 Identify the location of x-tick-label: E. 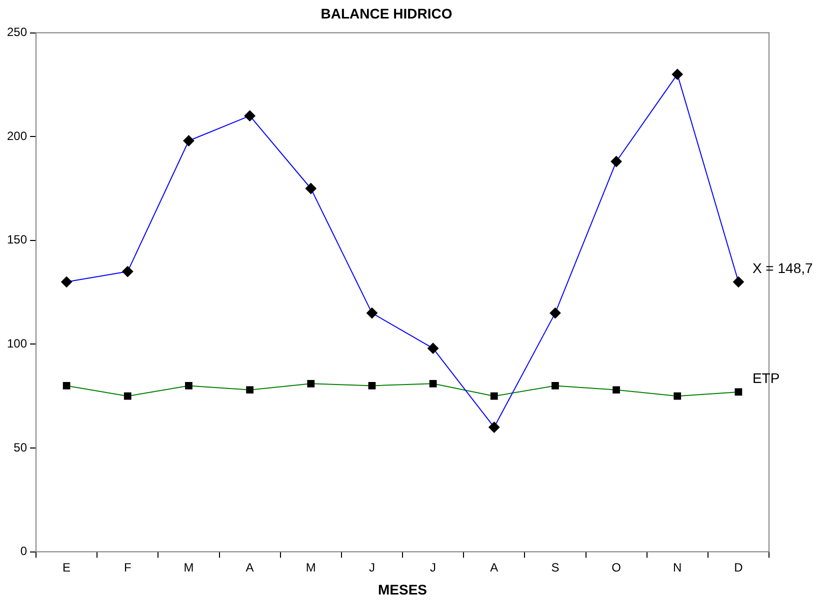
(66, 567).